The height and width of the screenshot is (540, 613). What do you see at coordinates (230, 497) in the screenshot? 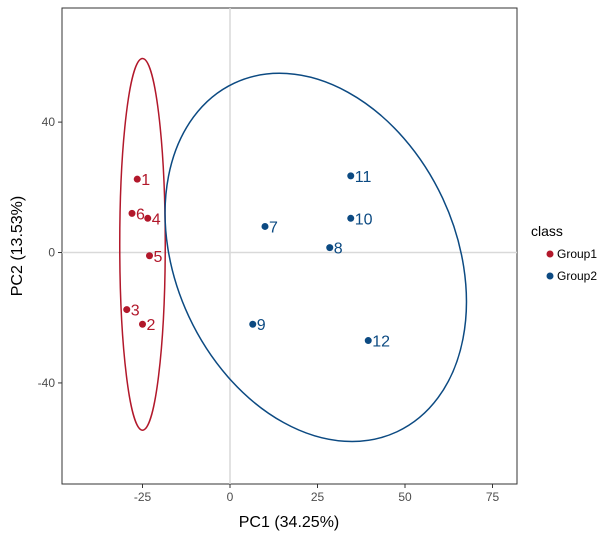
I see `x-tick-label: 0` at bounding box center [230, 497].